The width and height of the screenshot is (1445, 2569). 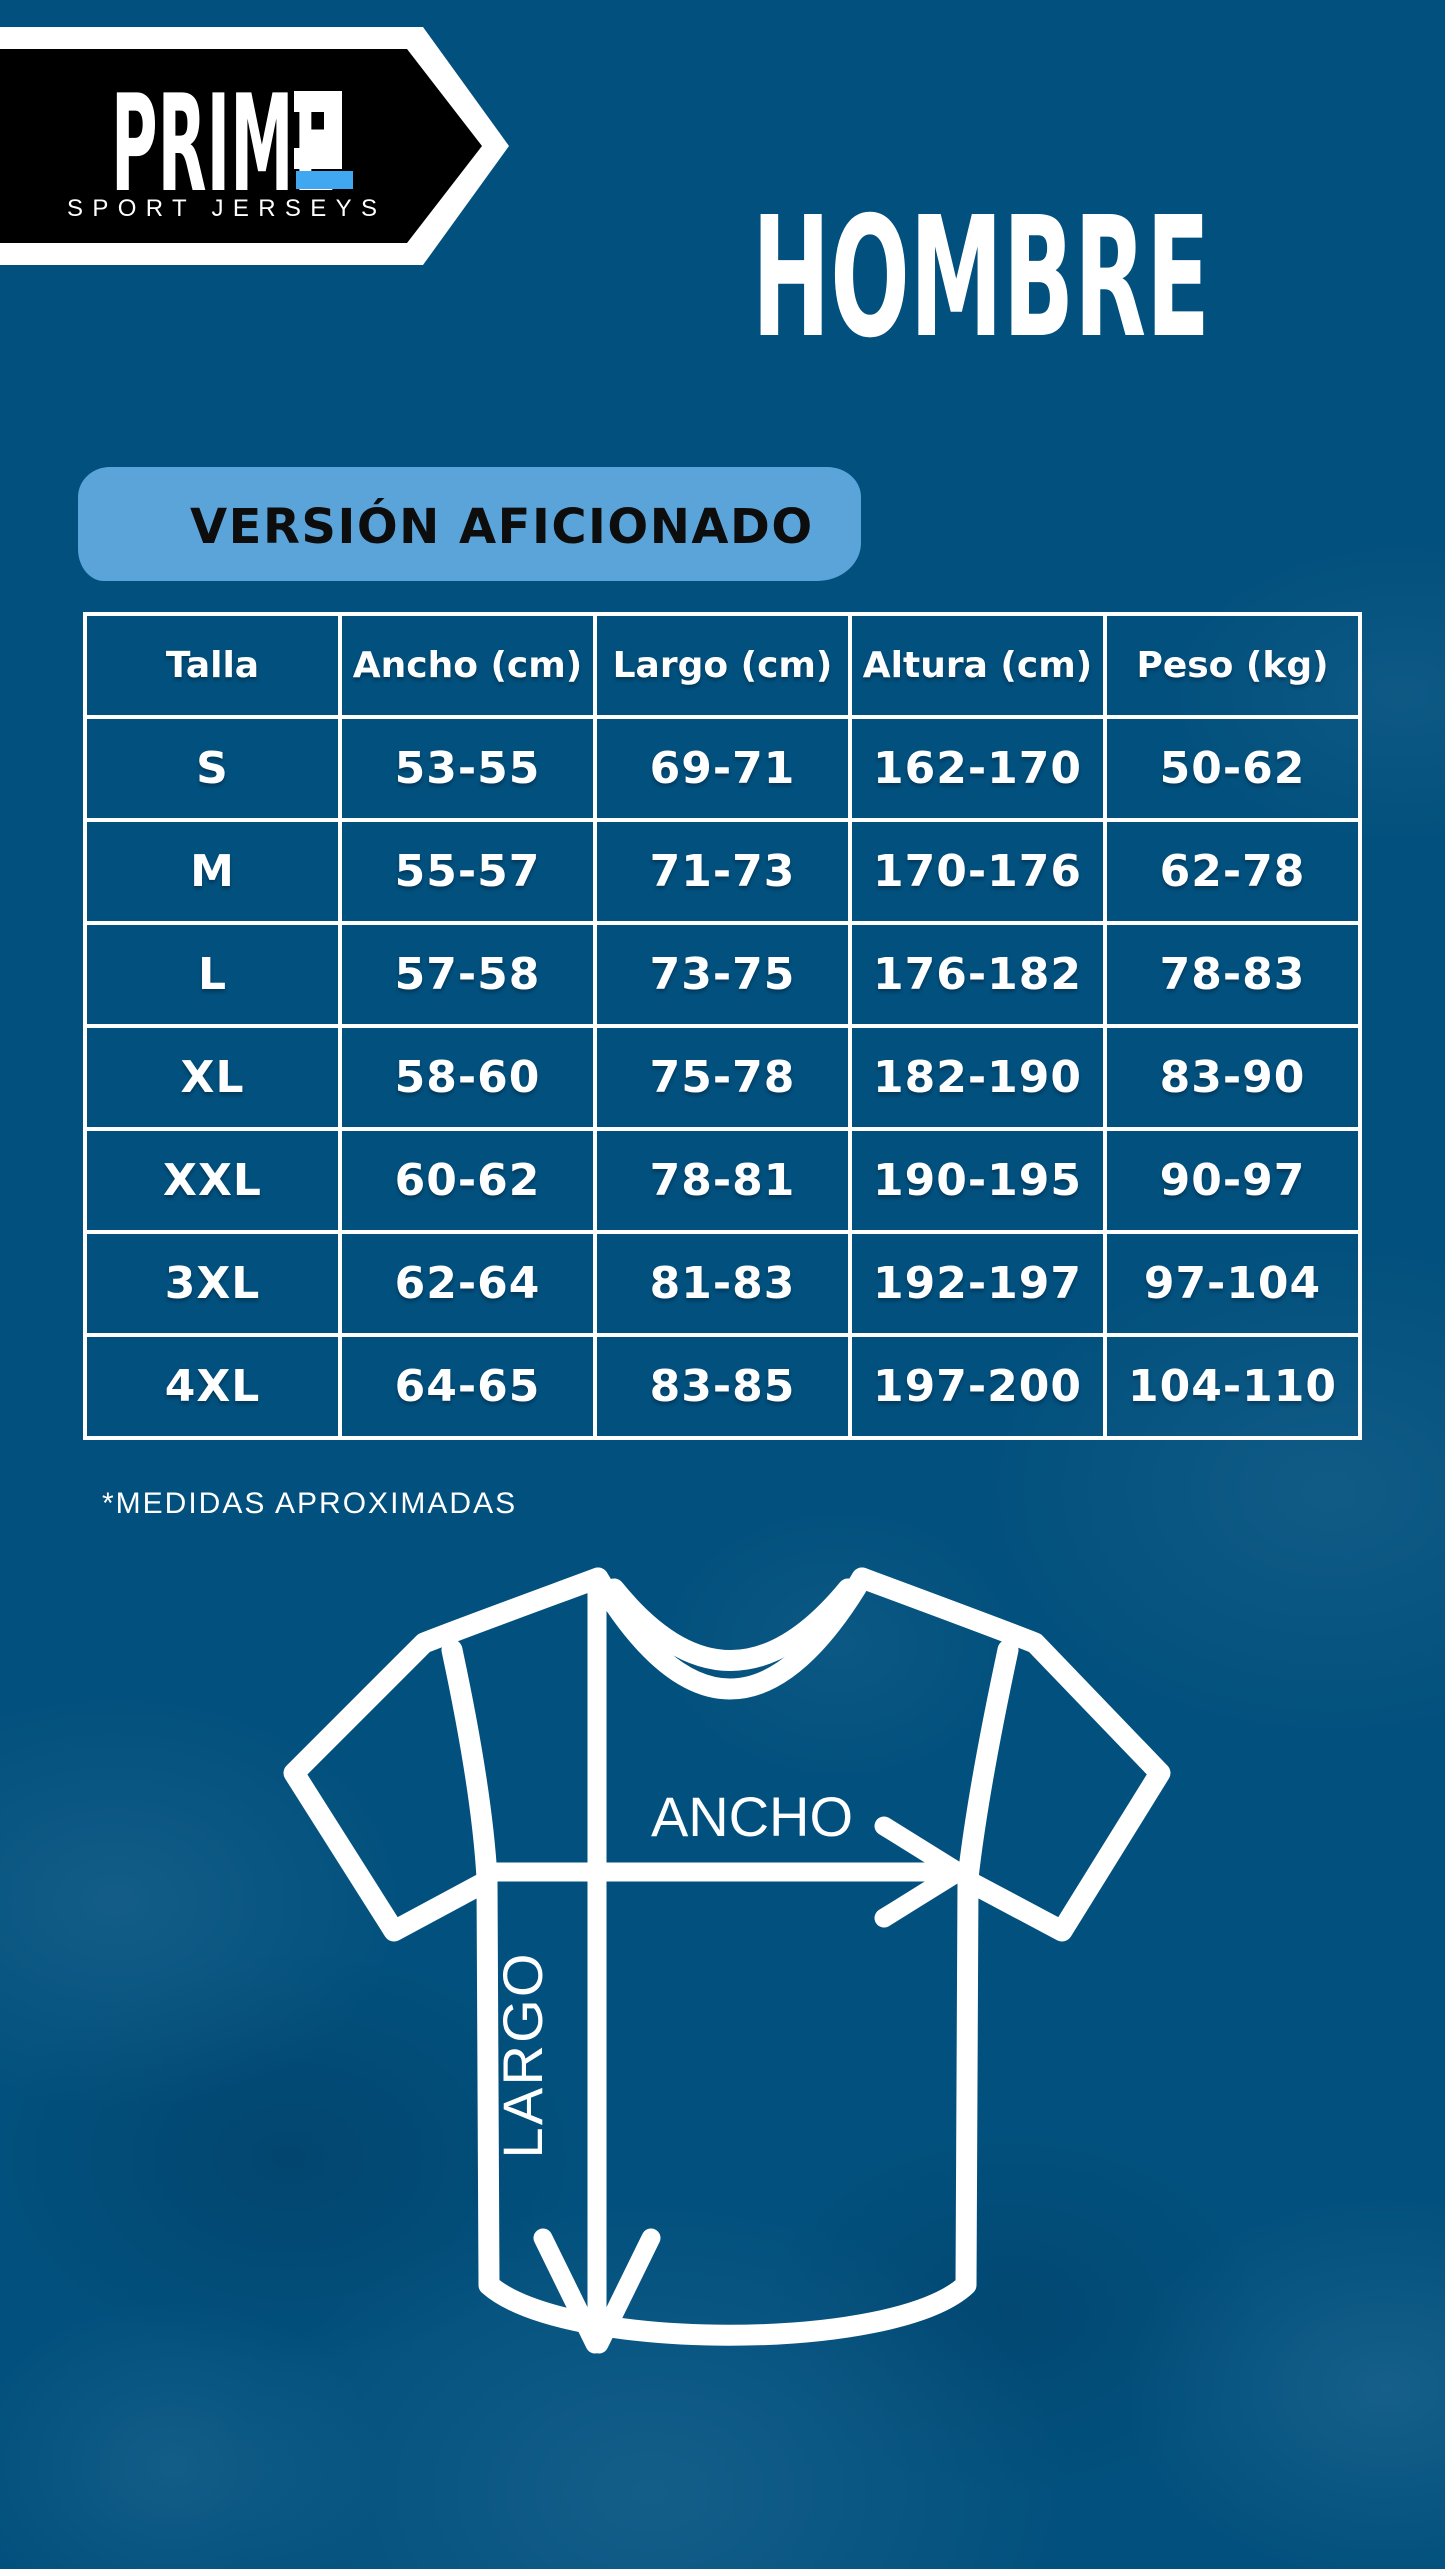 I want to click on version-badge: VERSIÓN AFICIONADO, so click(x=469, y=524).